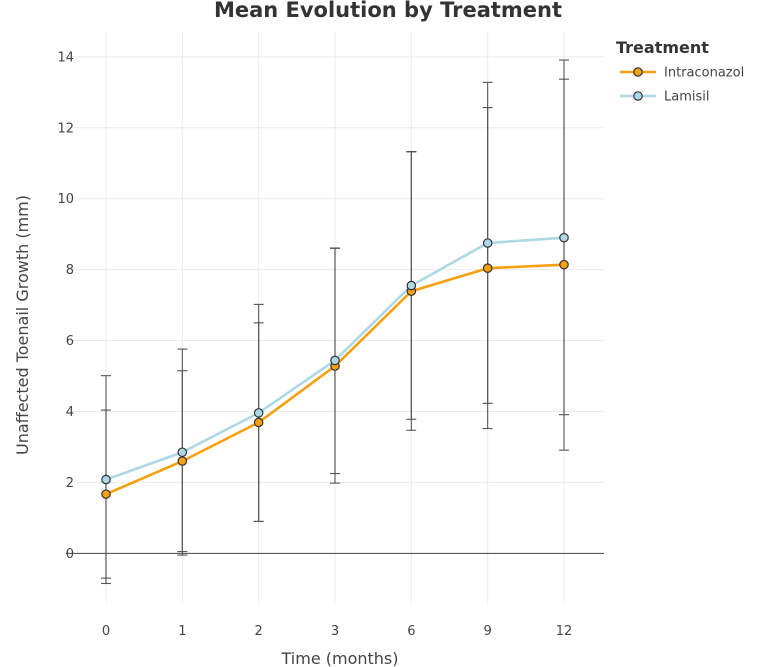 This screenshot has height=667, width=773. What do you see at coordinates (70, 554) in the screenshot?
I see `y-tick-label: 0` at bounding box center [70, 554].